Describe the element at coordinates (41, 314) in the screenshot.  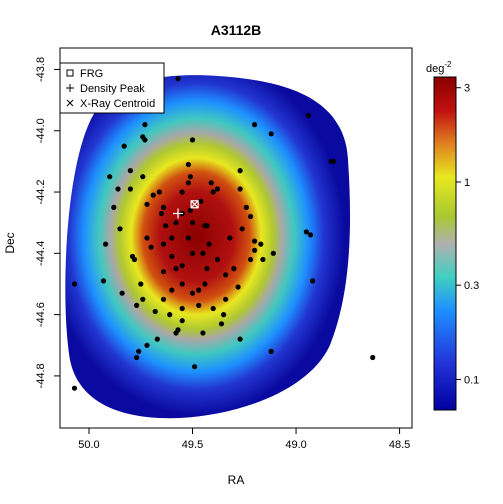
I see `y-tick-label-4: -44.6` at that location.